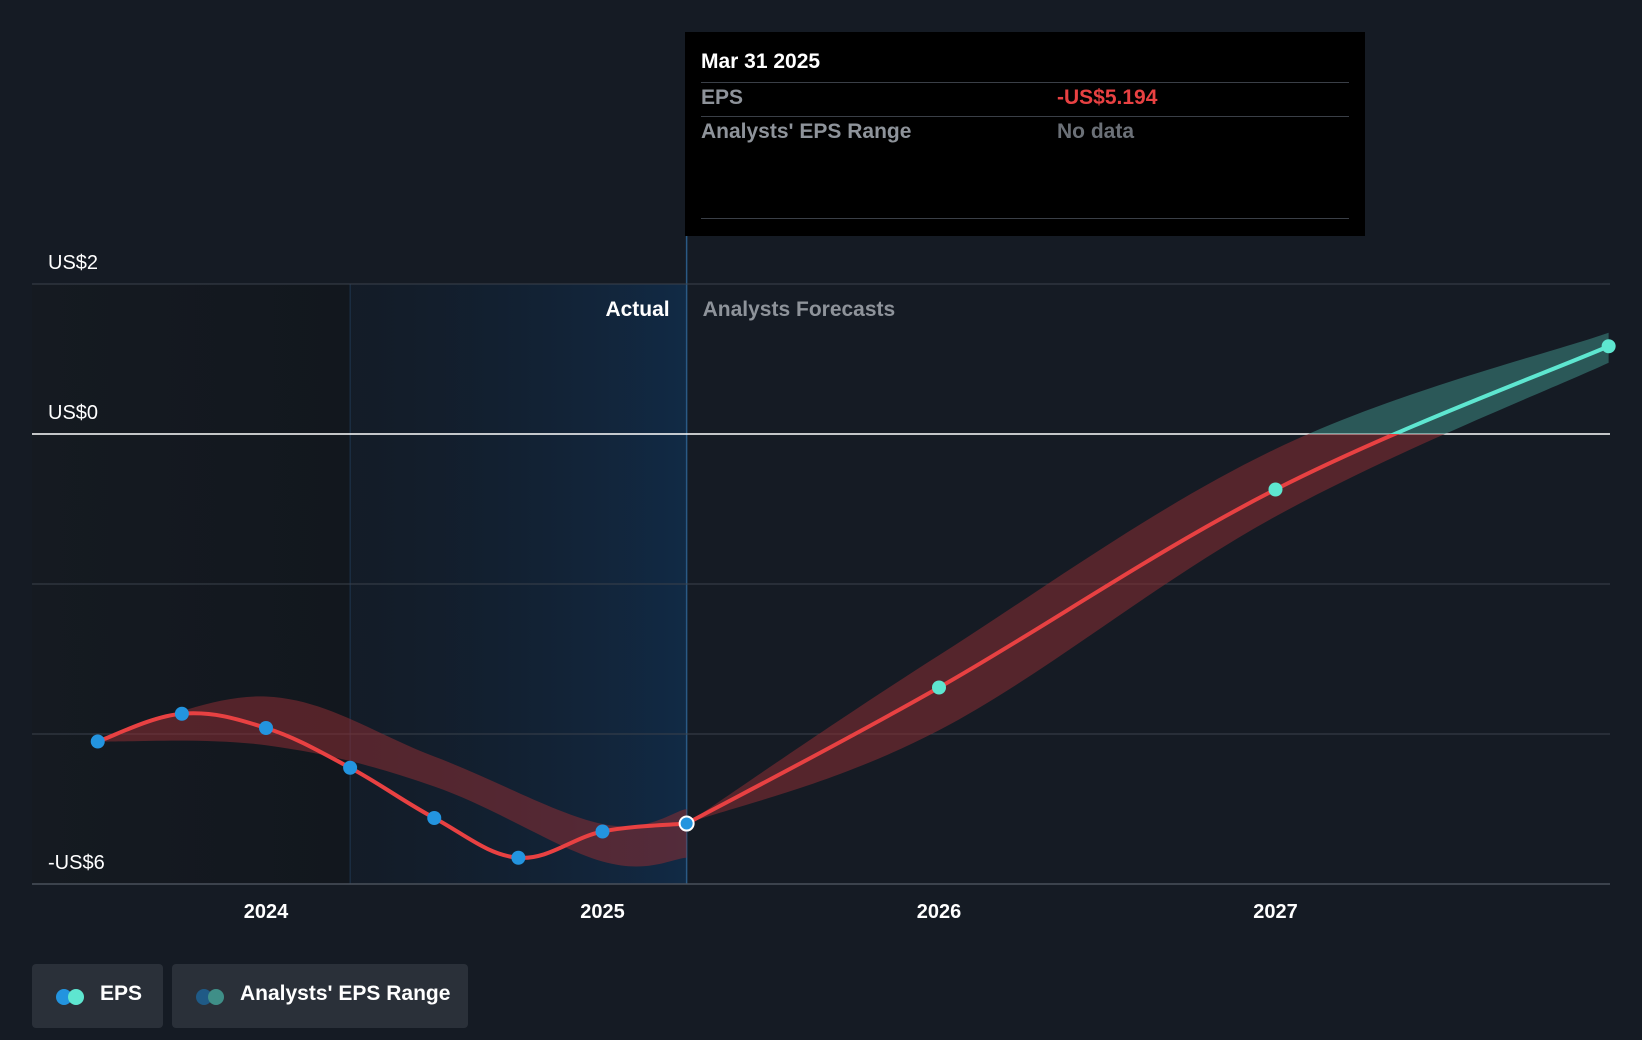 This screenshot has height=1040, width=1642. I want to click on y-tick-label: US$0, so click(73, 413).